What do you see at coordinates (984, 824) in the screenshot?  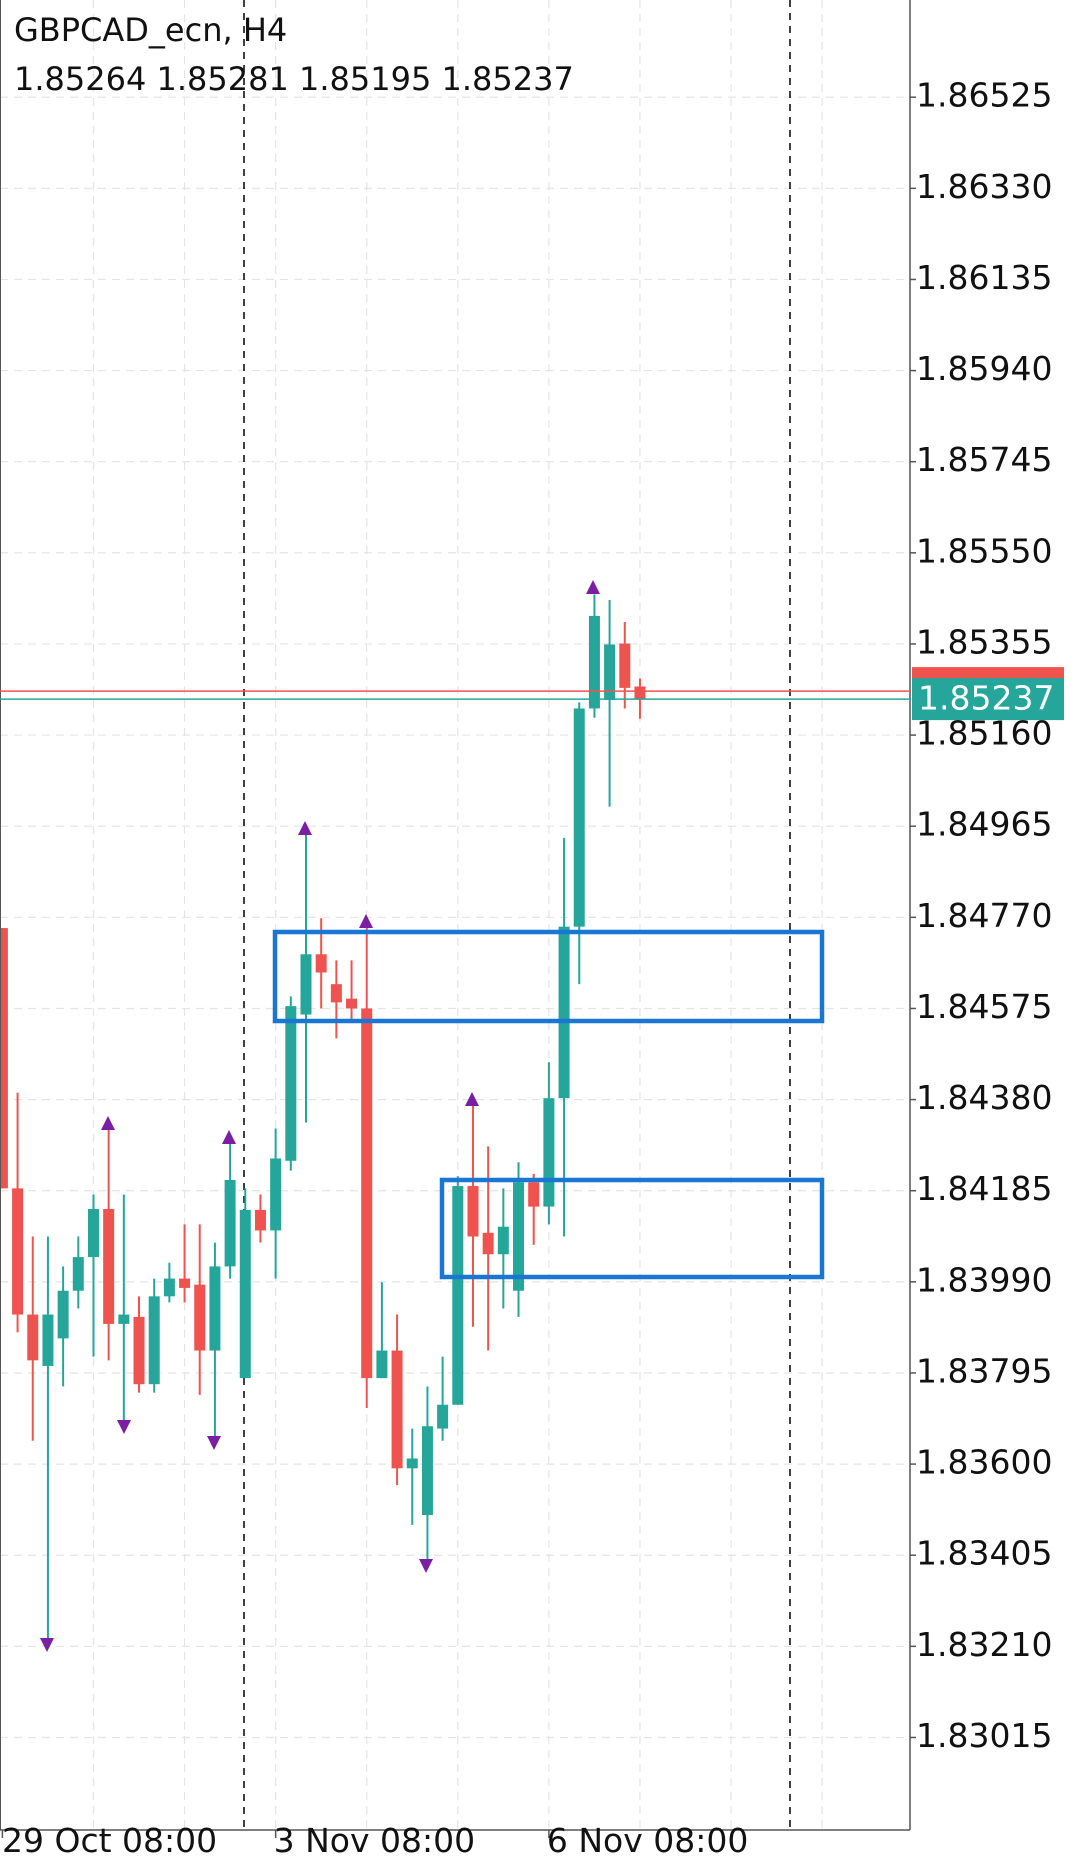 I see `y-tick-label: 1.84965` at bounding box center [984, 824].